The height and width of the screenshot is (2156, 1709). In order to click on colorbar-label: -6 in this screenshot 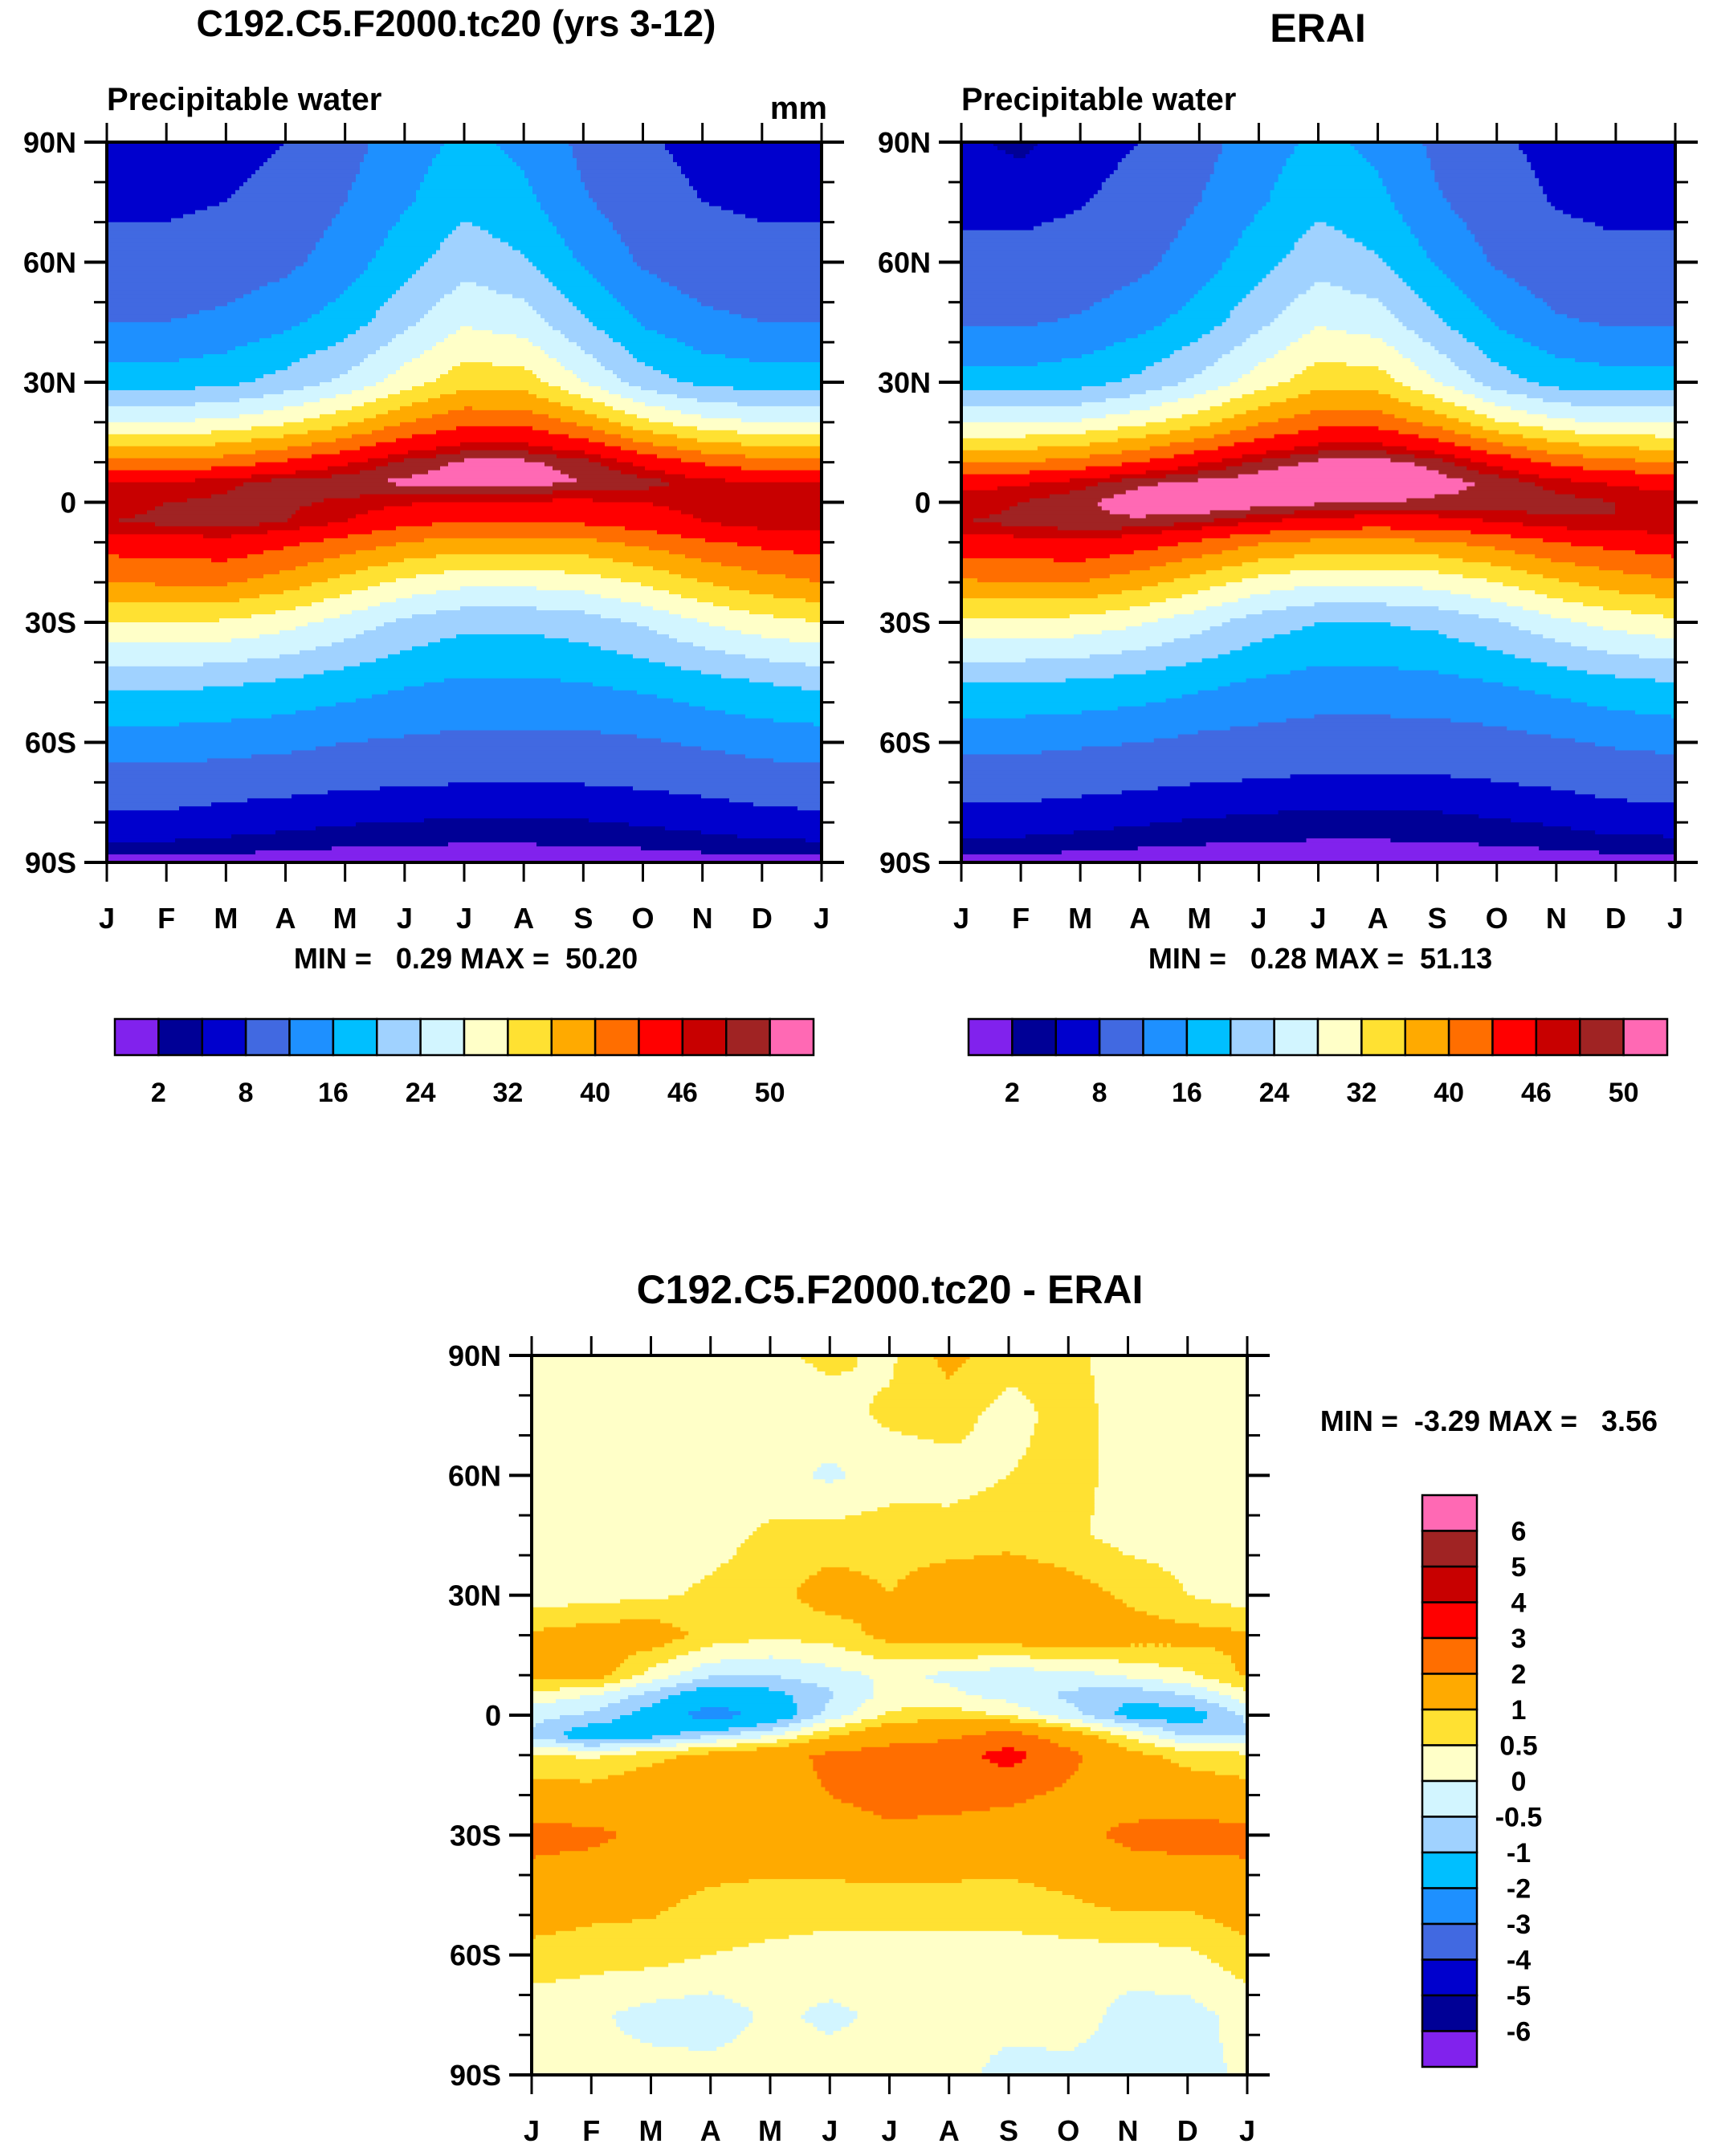, I will do `click(1519, 2033)`.